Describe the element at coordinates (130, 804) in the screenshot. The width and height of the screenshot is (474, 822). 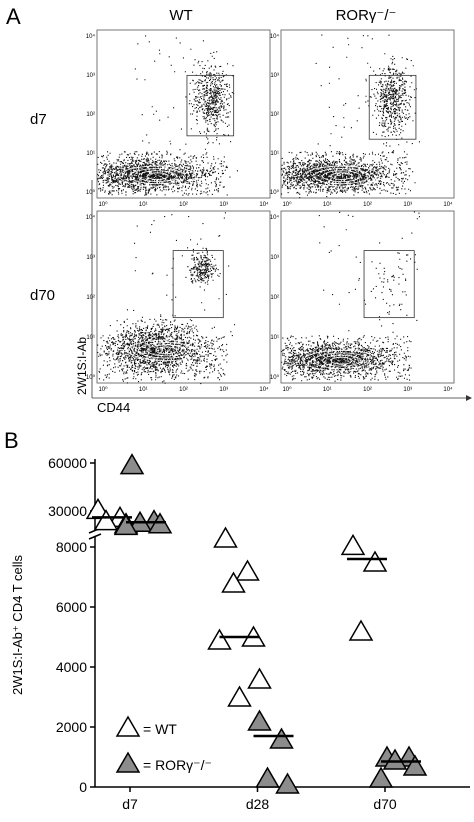
I see `x-tick-label: d7` at that location.